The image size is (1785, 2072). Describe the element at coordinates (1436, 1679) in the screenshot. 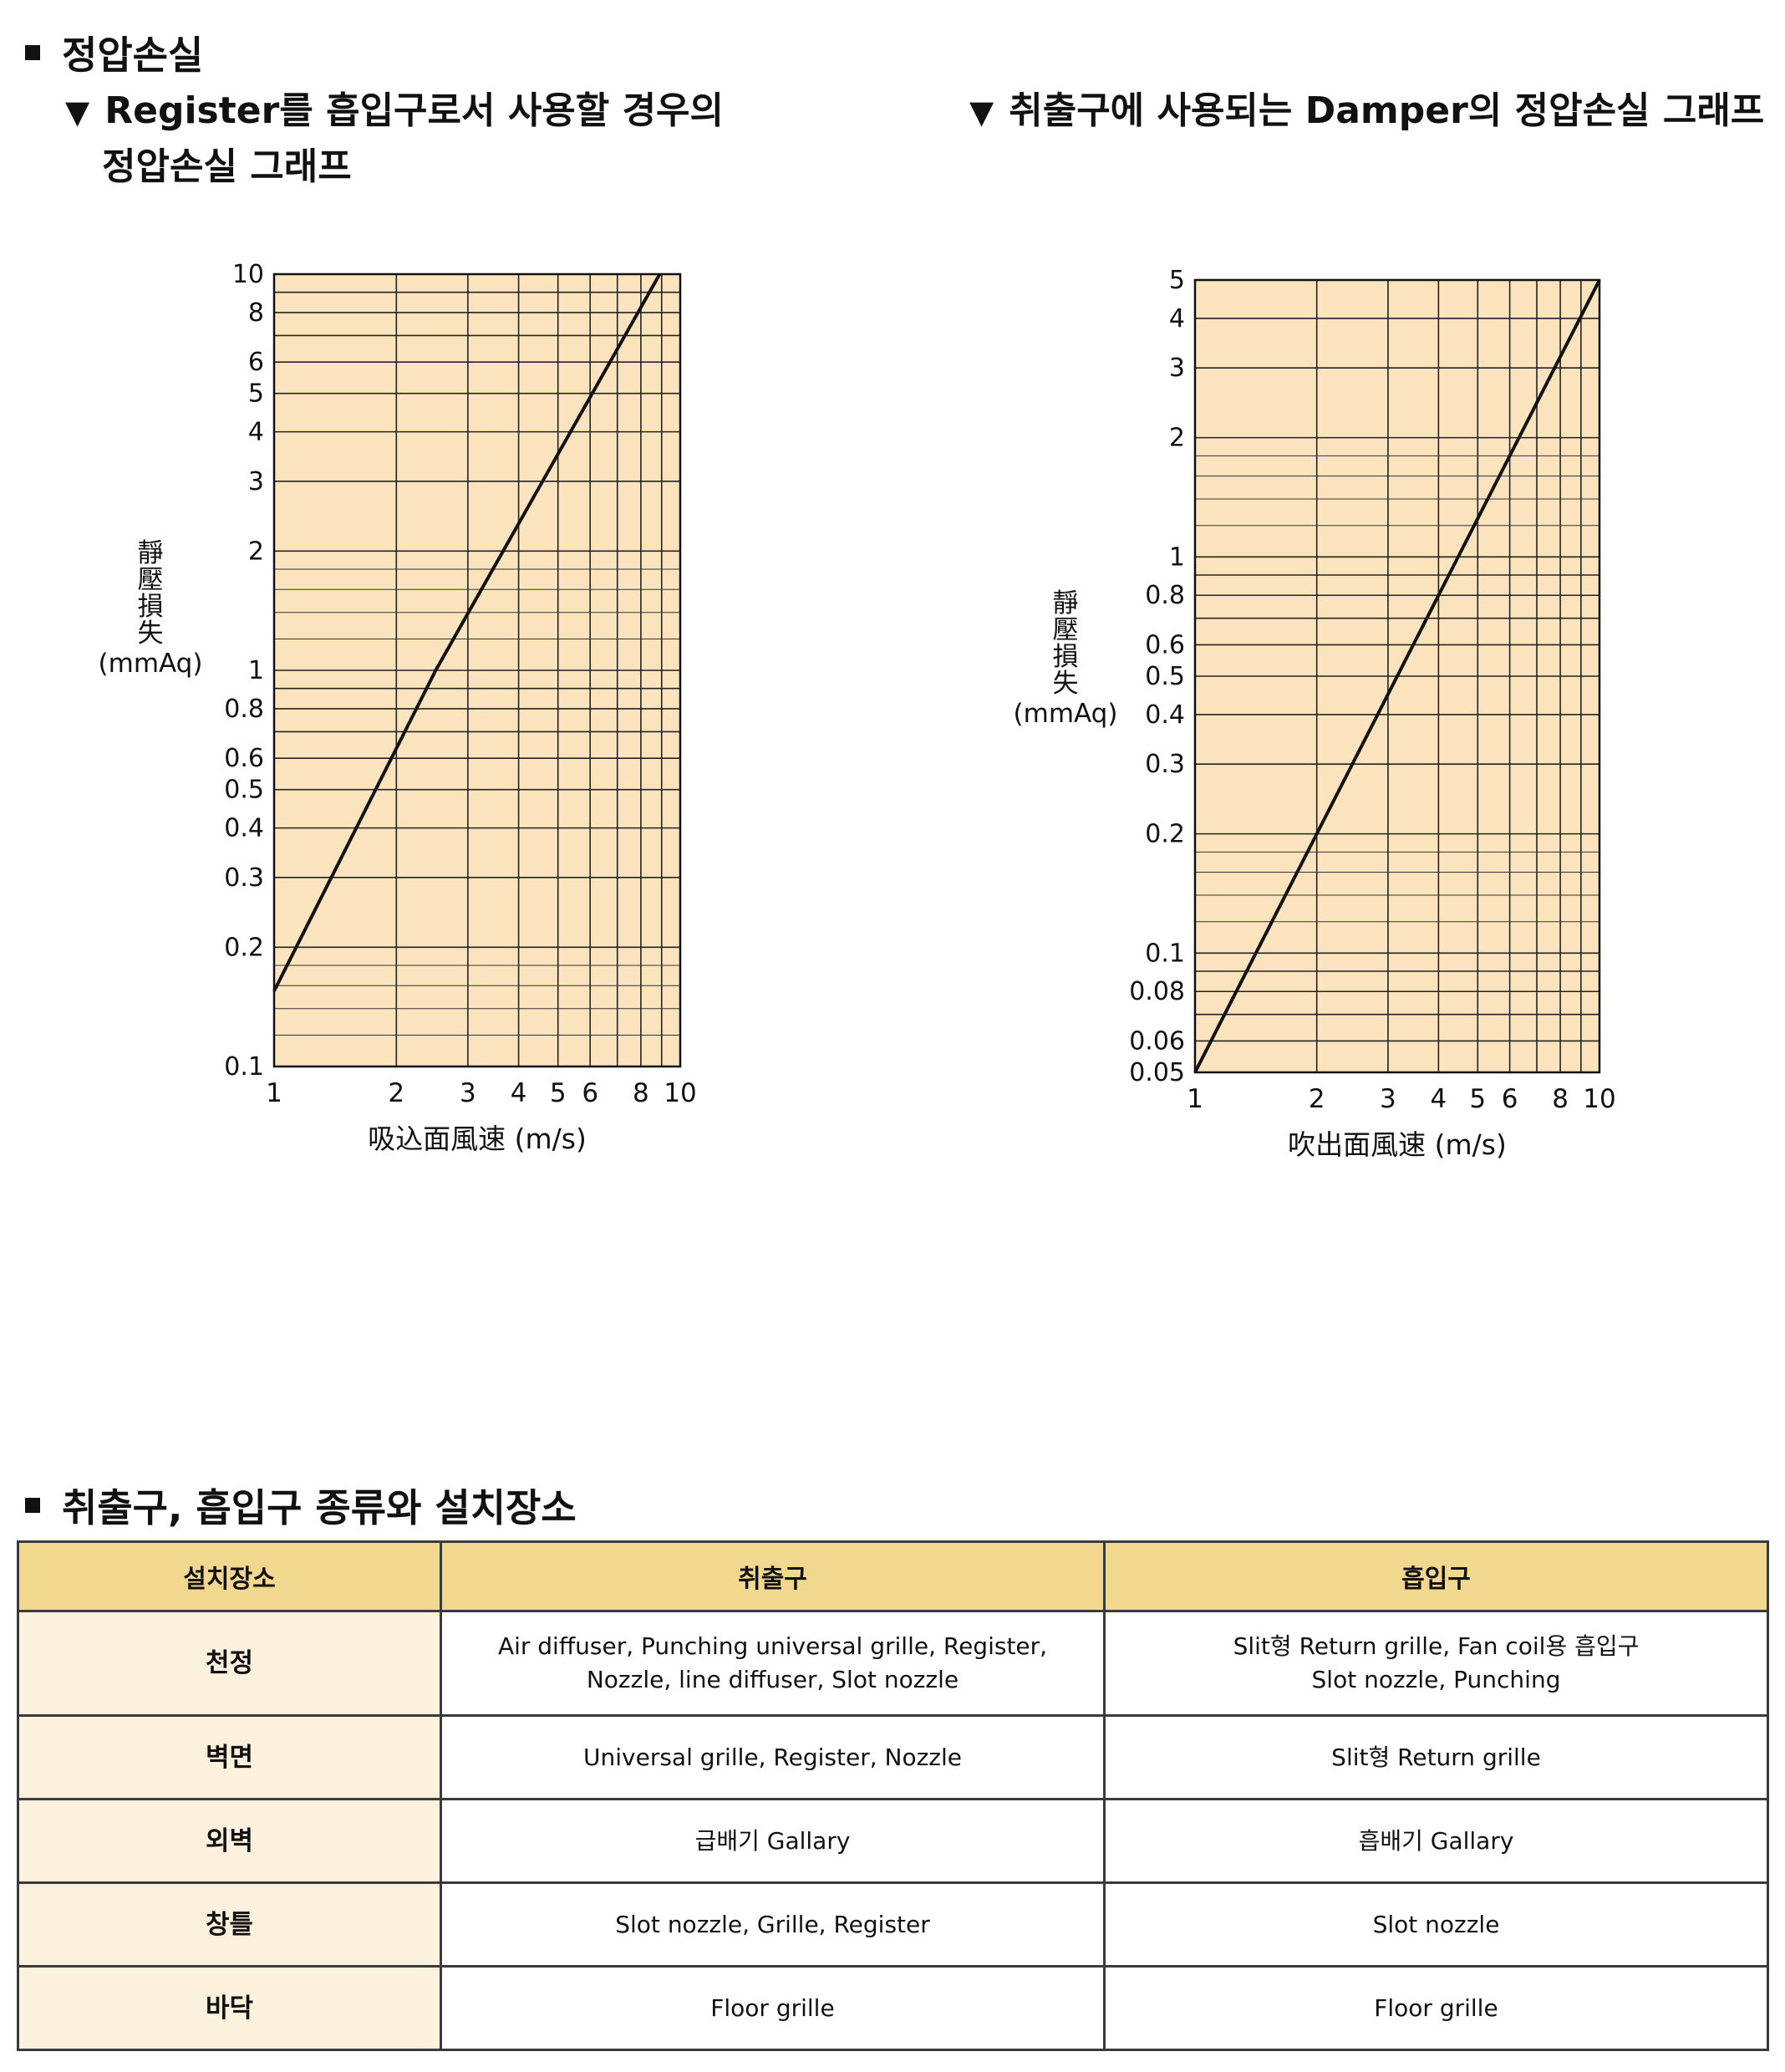

I see `cell-line: Slot nozzle, Punching` at that location.